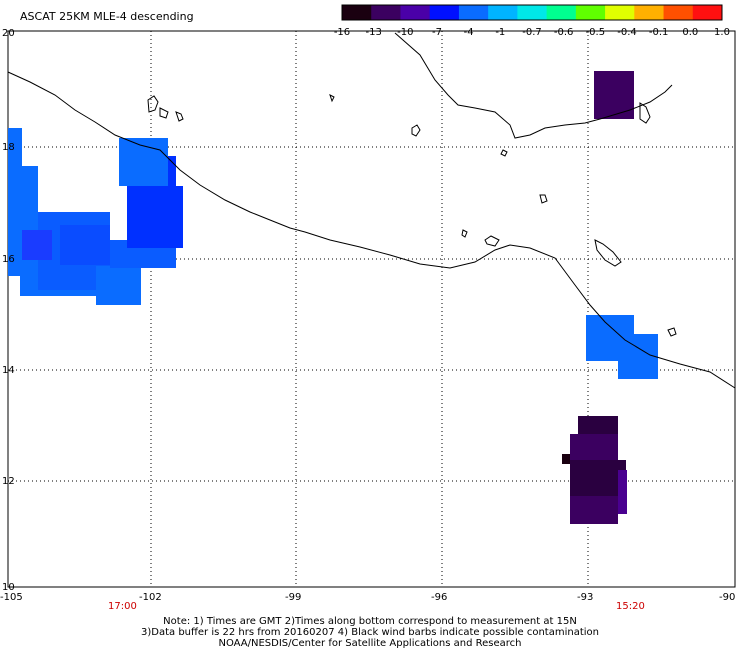 The image size is (740, 650). Describe the element at coordinates (8, 33) in the screenshot. I see `lat-label-20: 20` at that location.